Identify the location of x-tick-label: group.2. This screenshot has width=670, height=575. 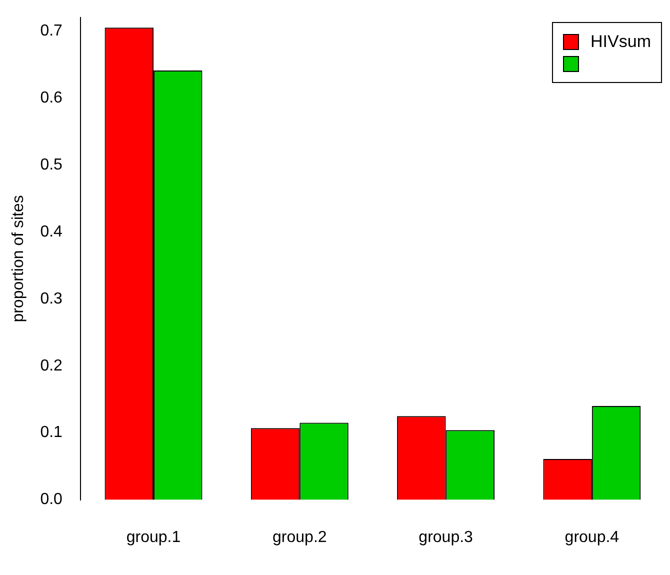
(299, 537).